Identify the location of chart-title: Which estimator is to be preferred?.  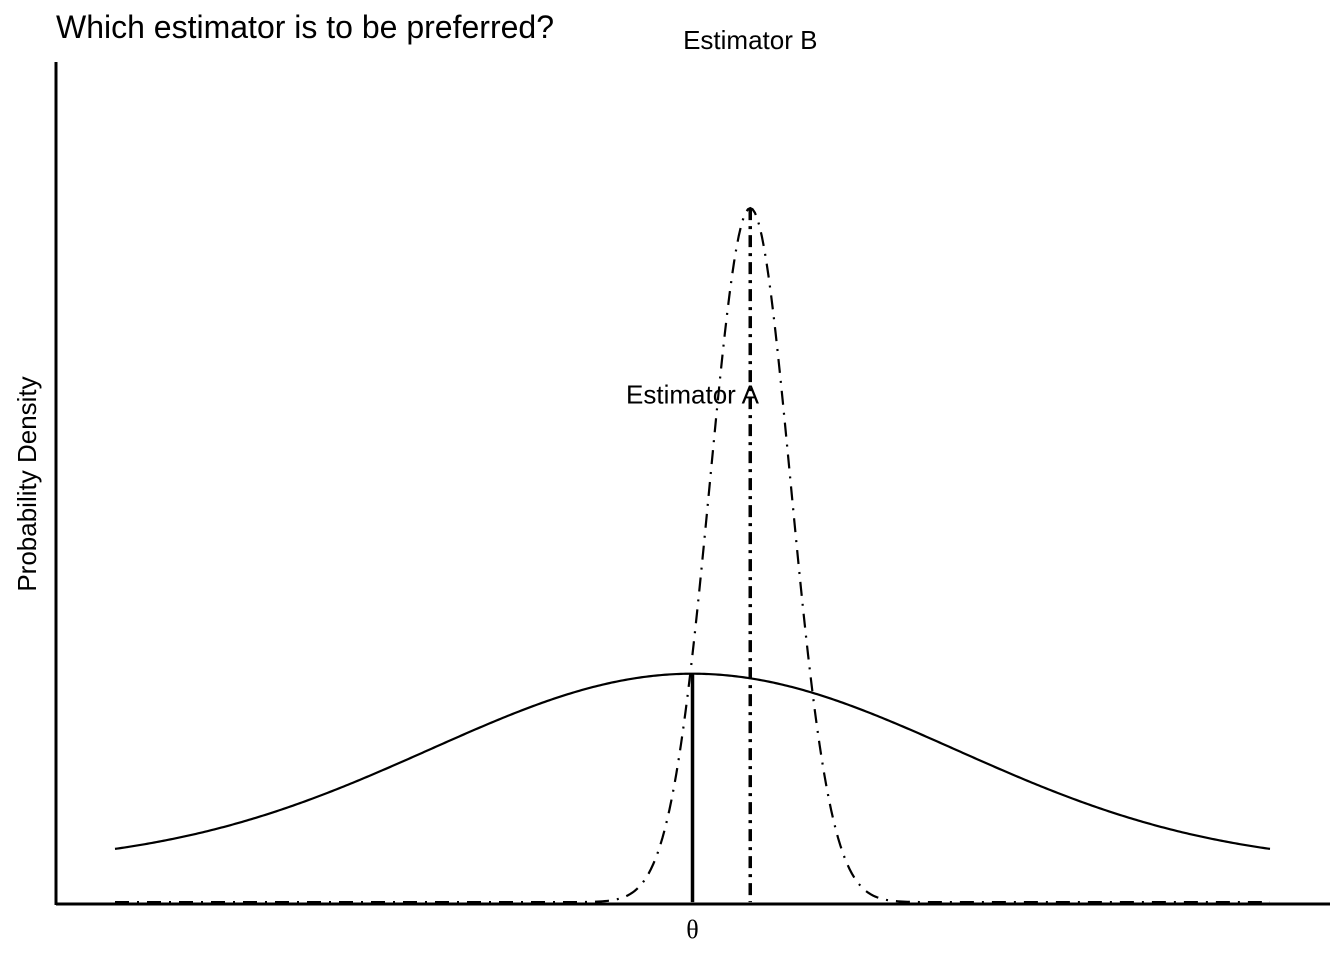
(305, 27).